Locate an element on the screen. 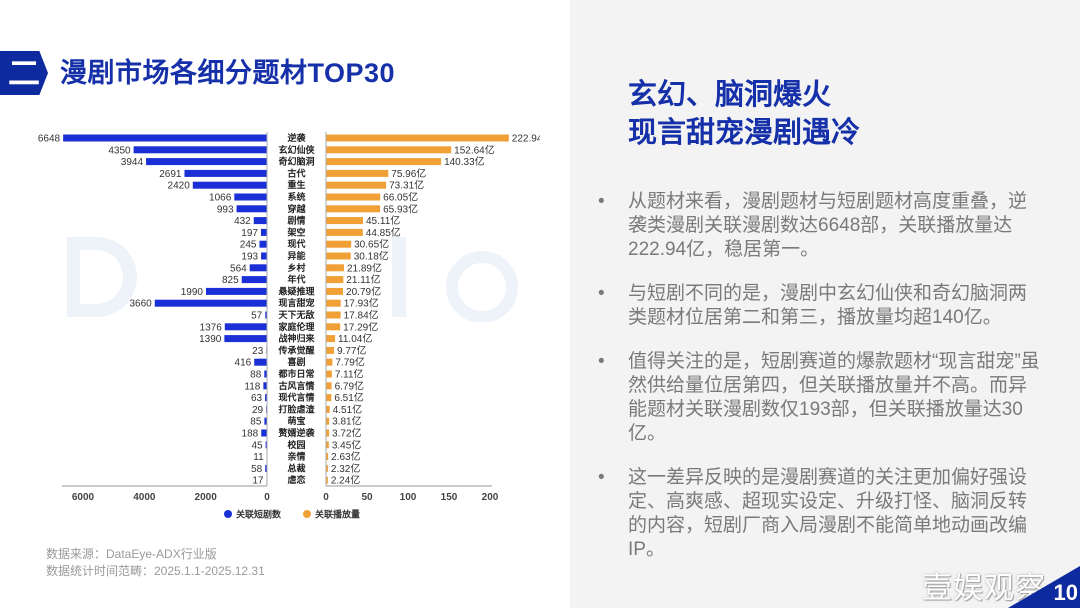 The image size is (1080, 608). category-label: 古风言情 is located at coordinates (296, 385).